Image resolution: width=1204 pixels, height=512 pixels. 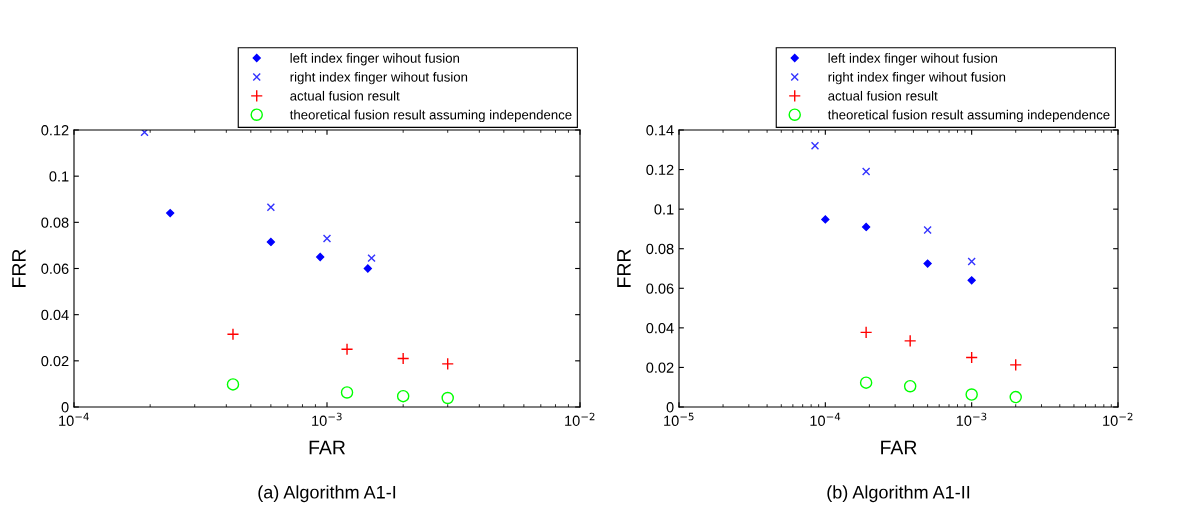 What do you see at coordinates (679, 419) in the screenshot?
I see `x-tick-label: 10$^{−5}$` at bounding box center [679, 419].